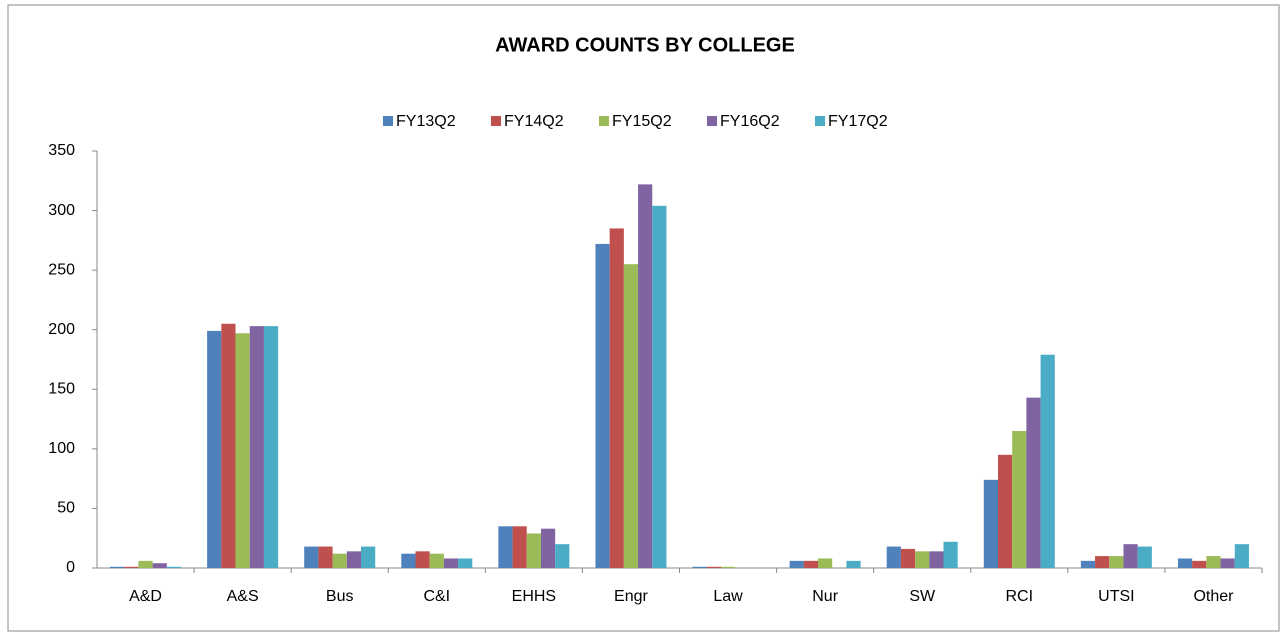  Describe the element at coordinates (61, 448) in the screenshot. I see `y-tick-label: 100` at that location.